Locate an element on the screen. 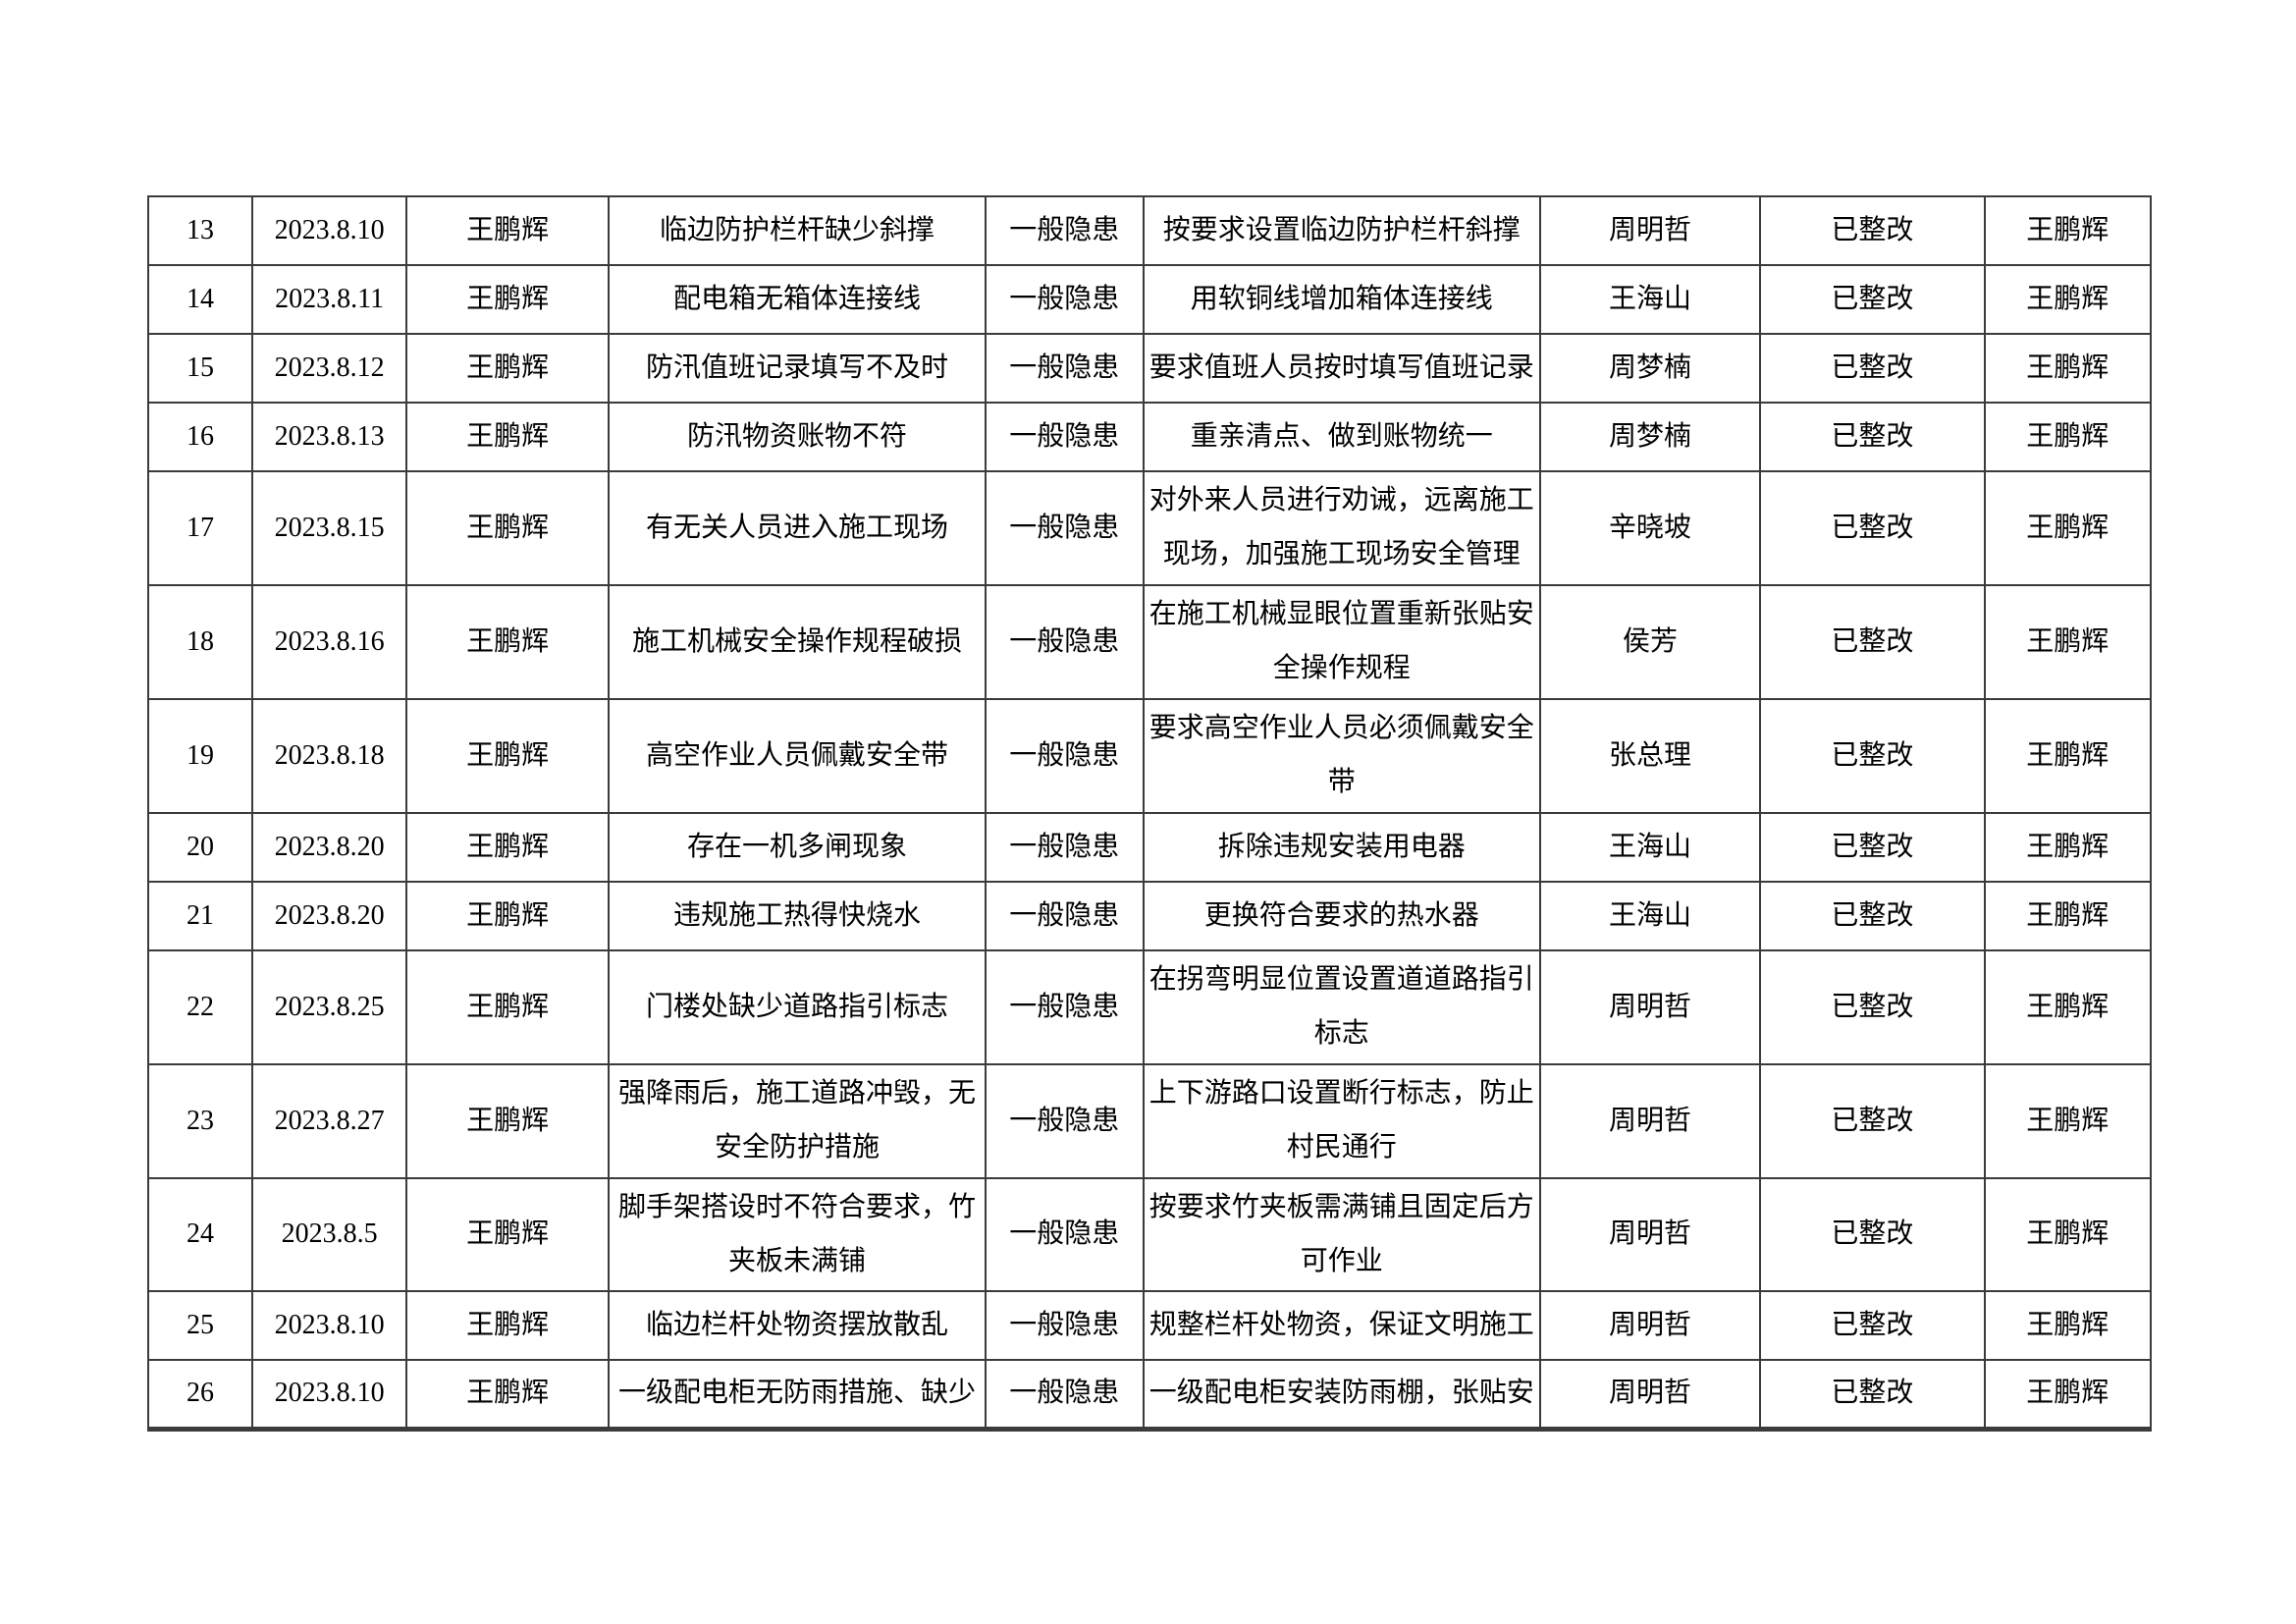  cell-row-number: 22 is located at coordinates (200, 1007).